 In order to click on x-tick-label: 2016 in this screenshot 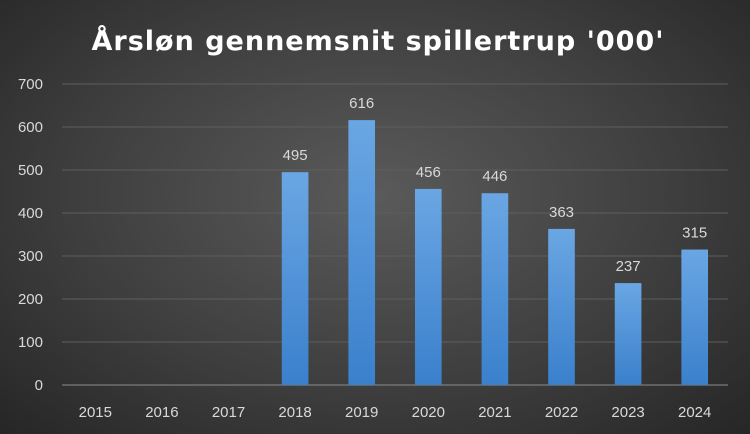, I will do `click(161, 412)`.